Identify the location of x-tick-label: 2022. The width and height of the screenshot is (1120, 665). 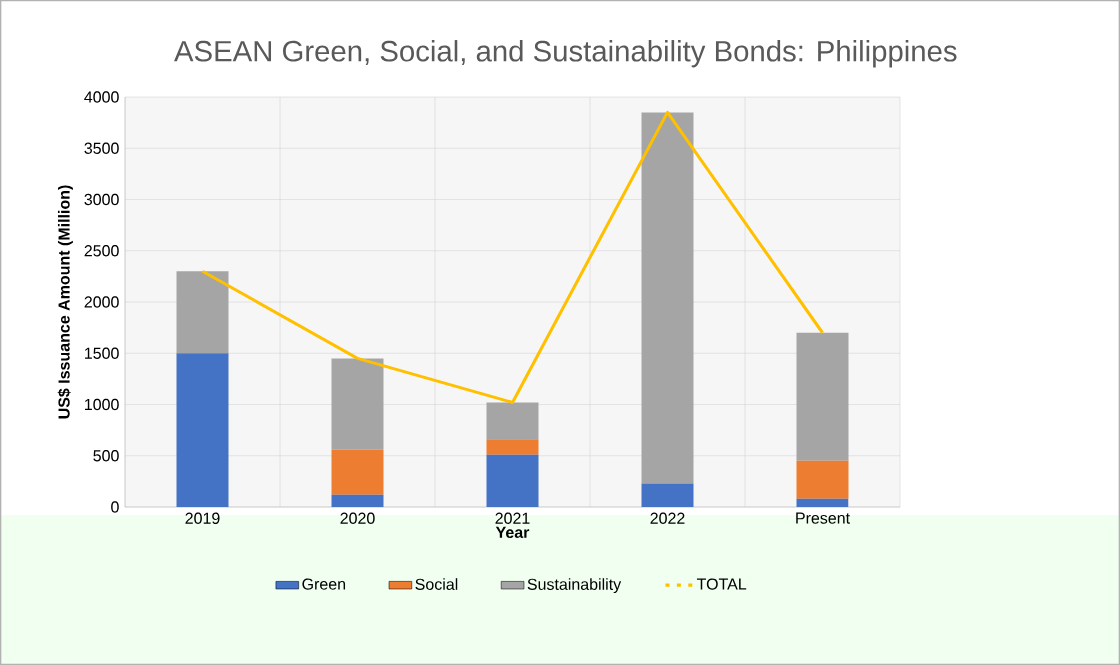
(667, 518).